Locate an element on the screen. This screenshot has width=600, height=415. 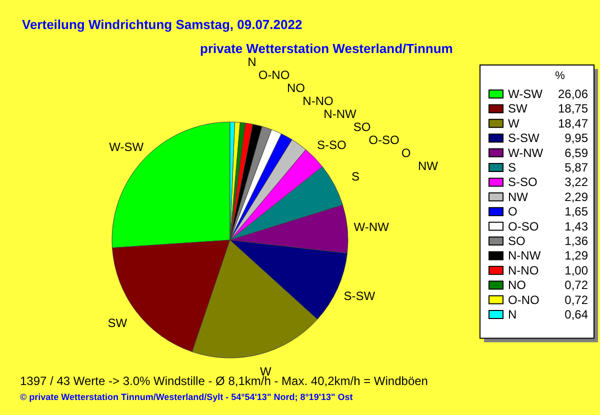
category-label: SO is located at coordinates (362, 127).